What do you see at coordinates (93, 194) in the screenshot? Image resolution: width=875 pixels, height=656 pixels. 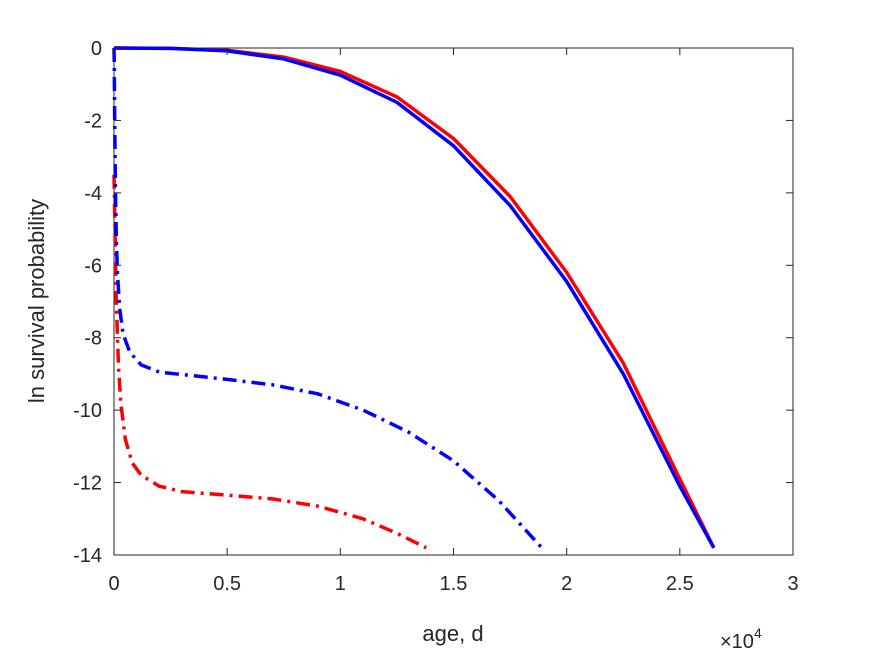 I see `y-tick-label: -4` at bounding box center [93, 194].